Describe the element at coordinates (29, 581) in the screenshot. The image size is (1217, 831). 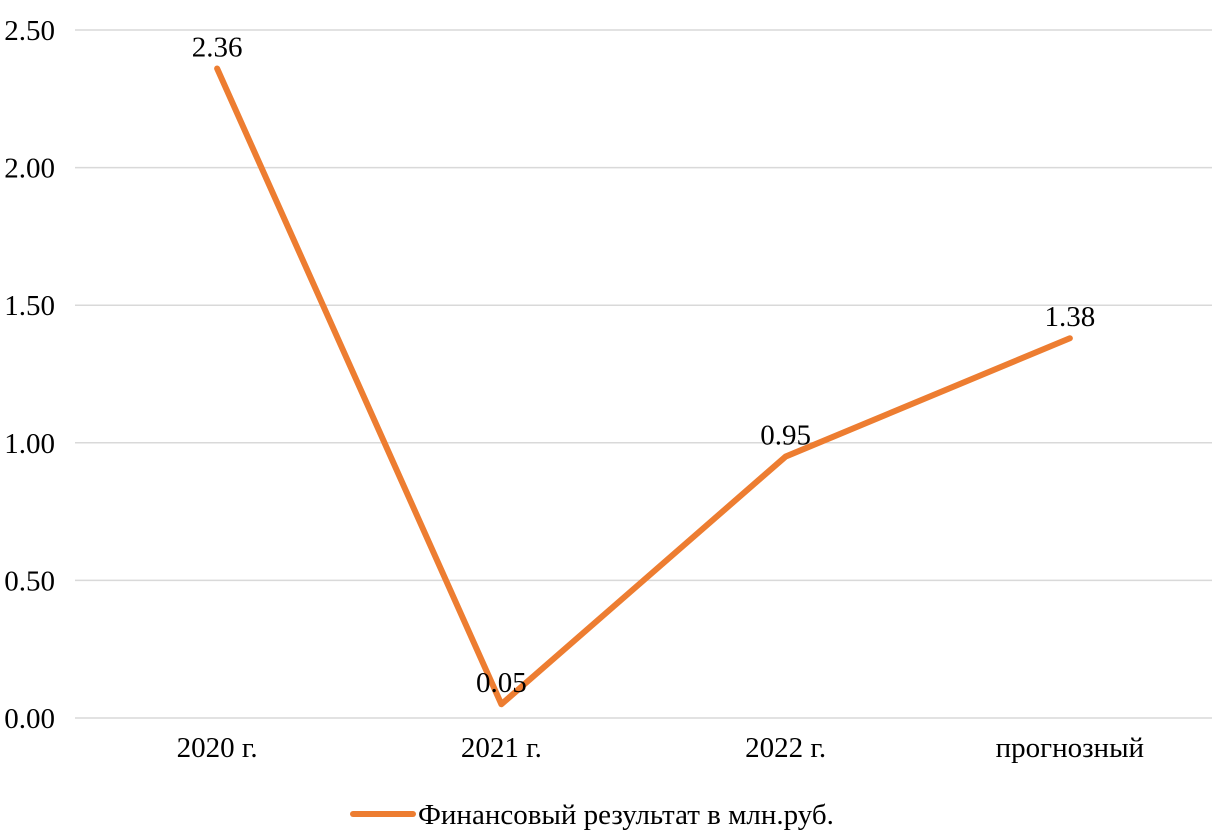
I see `y-tick-label: 0.50` at that location.